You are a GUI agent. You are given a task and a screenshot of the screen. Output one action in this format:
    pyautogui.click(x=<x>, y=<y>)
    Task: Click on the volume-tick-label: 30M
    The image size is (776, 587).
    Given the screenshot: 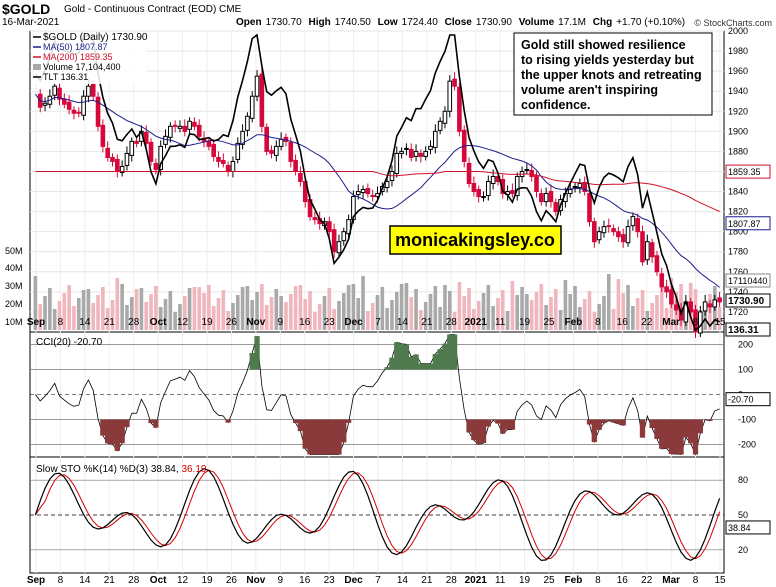 What is the action you would take?
    pyautogui.click(x=14, y=286)
    